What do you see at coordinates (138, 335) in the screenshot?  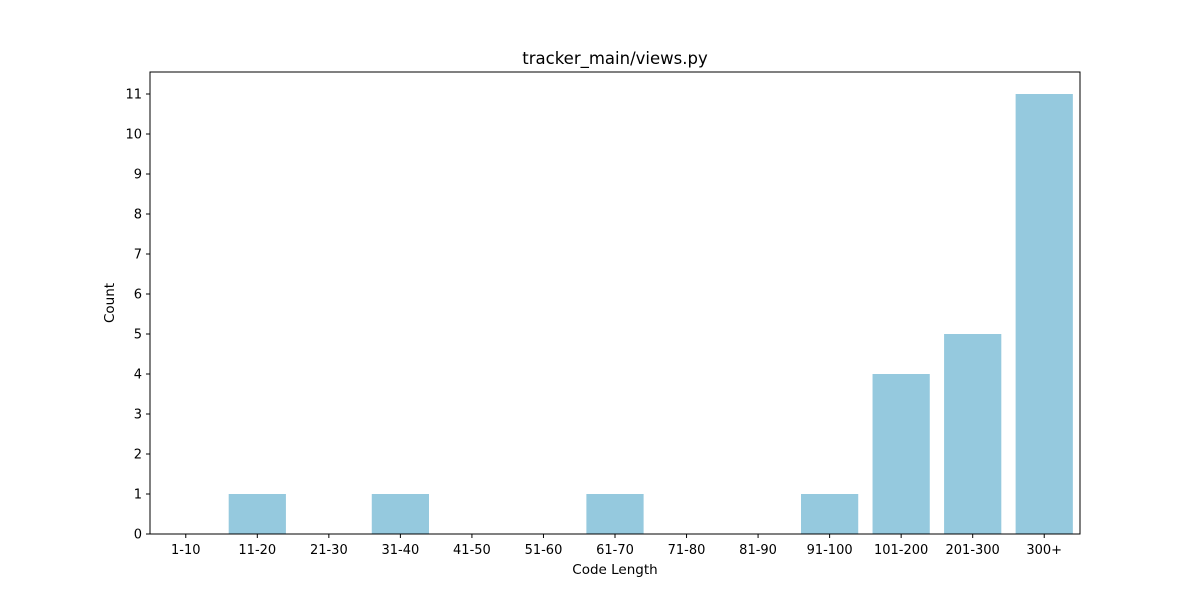 I see `y-tick-label: 5` at bounding box center [138, 335].